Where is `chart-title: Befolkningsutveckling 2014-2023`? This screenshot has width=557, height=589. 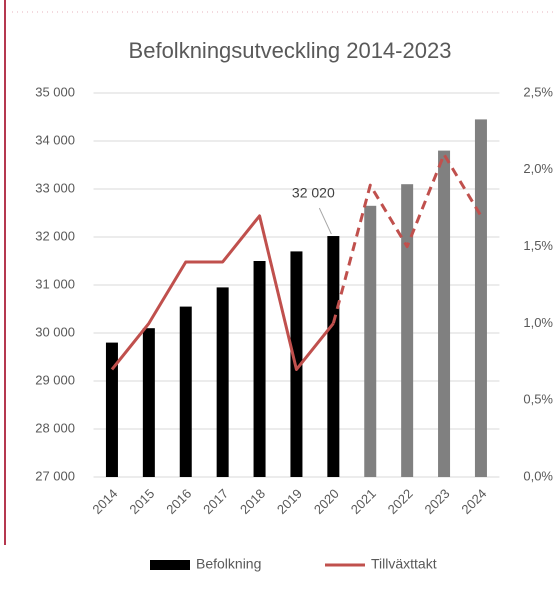 chart-title: Befolkningsutveckling 2014-2023 is located at coordinates (290, 50).